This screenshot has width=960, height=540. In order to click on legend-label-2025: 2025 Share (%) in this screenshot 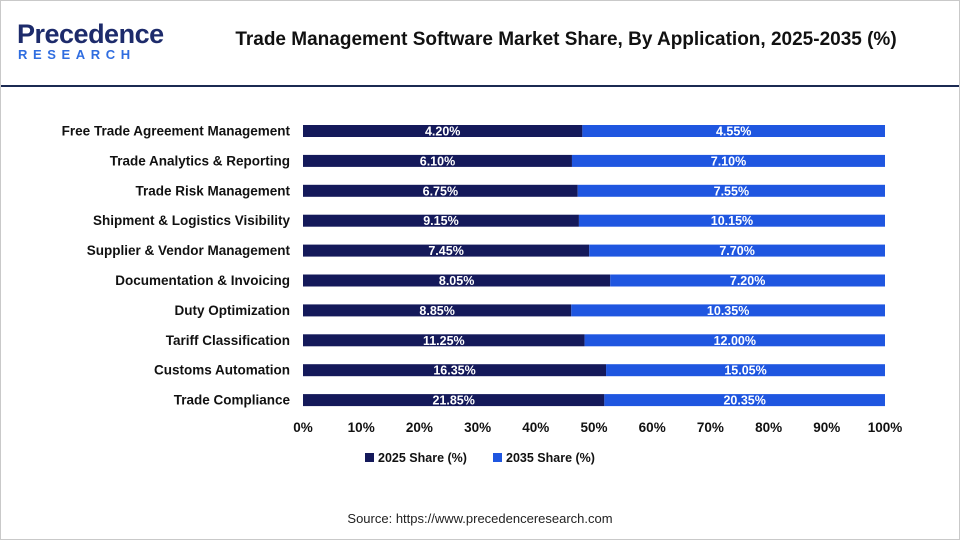, I will do `click(422, 458)`.